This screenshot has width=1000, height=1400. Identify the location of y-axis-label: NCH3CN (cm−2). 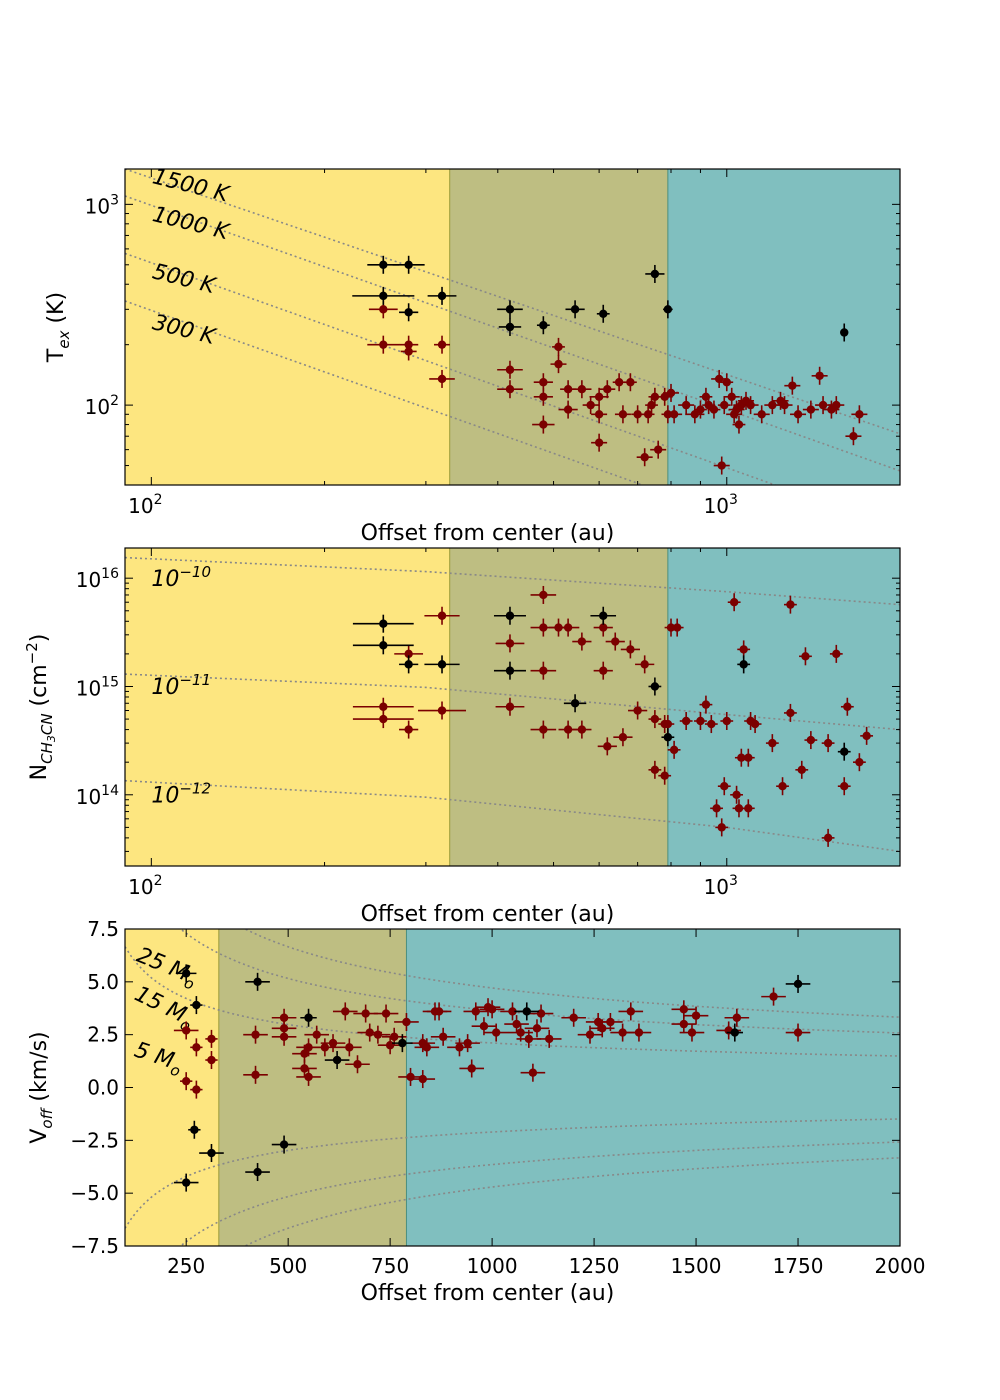
(40, 707).